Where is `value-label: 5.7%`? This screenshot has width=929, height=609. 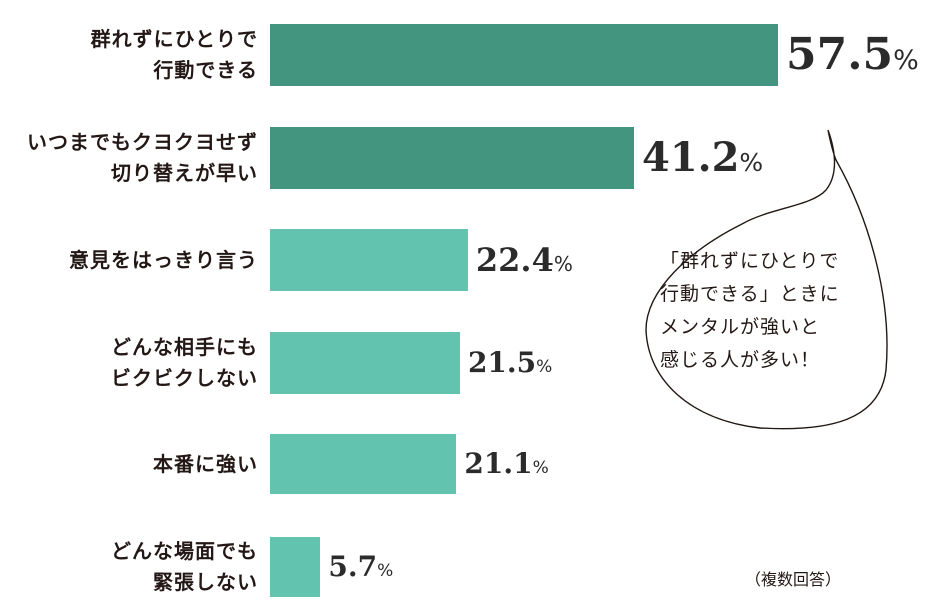
value-label: 5.7% is located at coordinates (361, 566).